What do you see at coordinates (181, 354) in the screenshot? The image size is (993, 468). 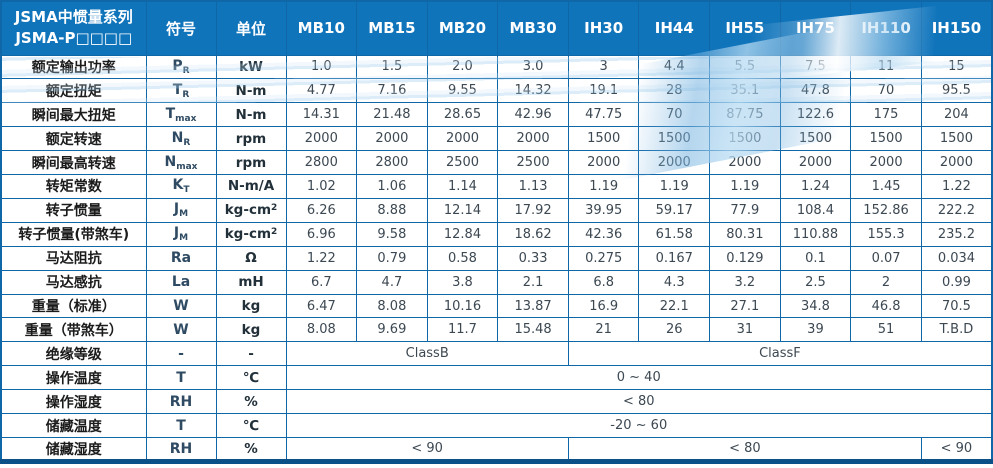 I see `row-symbol: -` at bounding box center [181, 354].